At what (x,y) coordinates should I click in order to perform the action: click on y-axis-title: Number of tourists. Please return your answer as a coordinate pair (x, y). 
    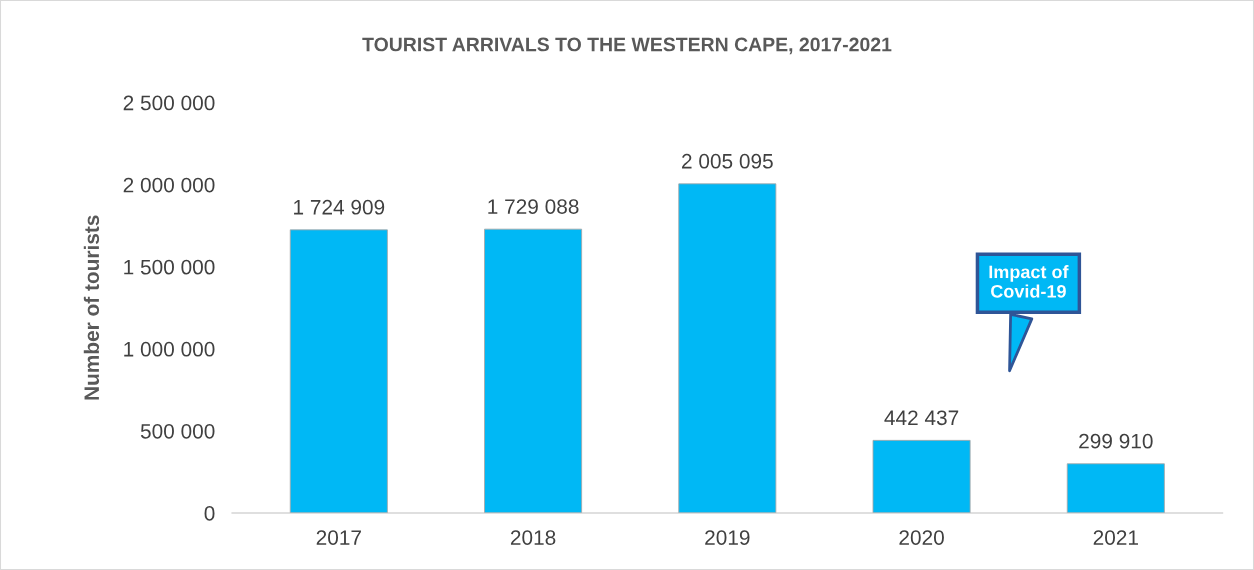
    Looking at the image, I should click on (91, 307).